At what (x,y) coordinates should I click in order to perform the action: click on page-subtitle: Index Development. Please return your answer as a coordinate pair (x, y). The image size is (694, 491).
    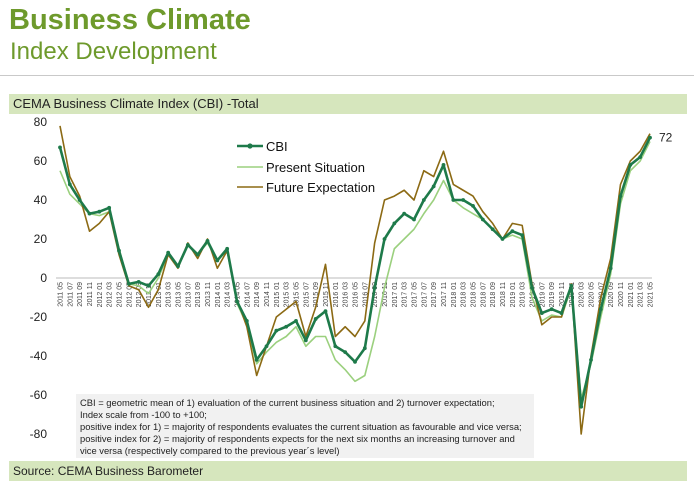
    Looking at the image, I should click on (113, 51).